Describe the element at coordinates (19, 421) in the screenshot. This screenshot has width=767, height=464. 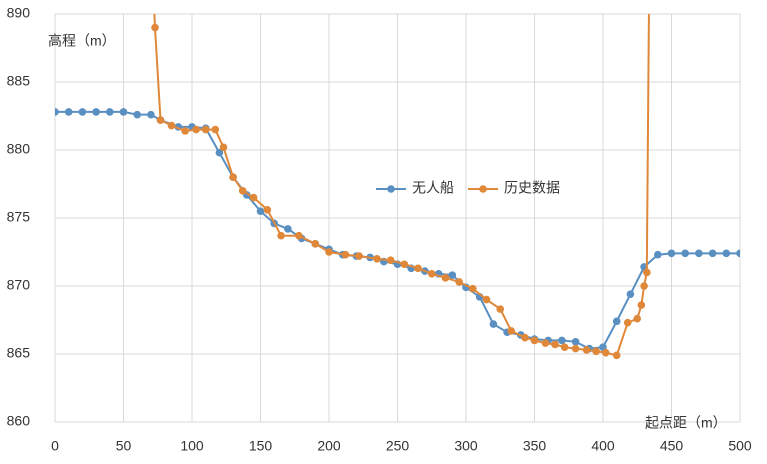
I see `y-tick-label: 860` at that location.